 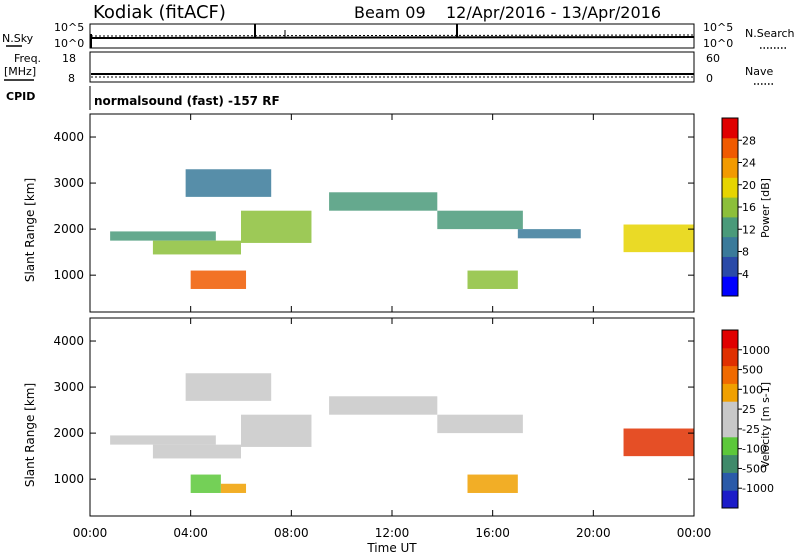 I want to click on noise-tick-low-right: 10^0, so click(x=718, y=43).